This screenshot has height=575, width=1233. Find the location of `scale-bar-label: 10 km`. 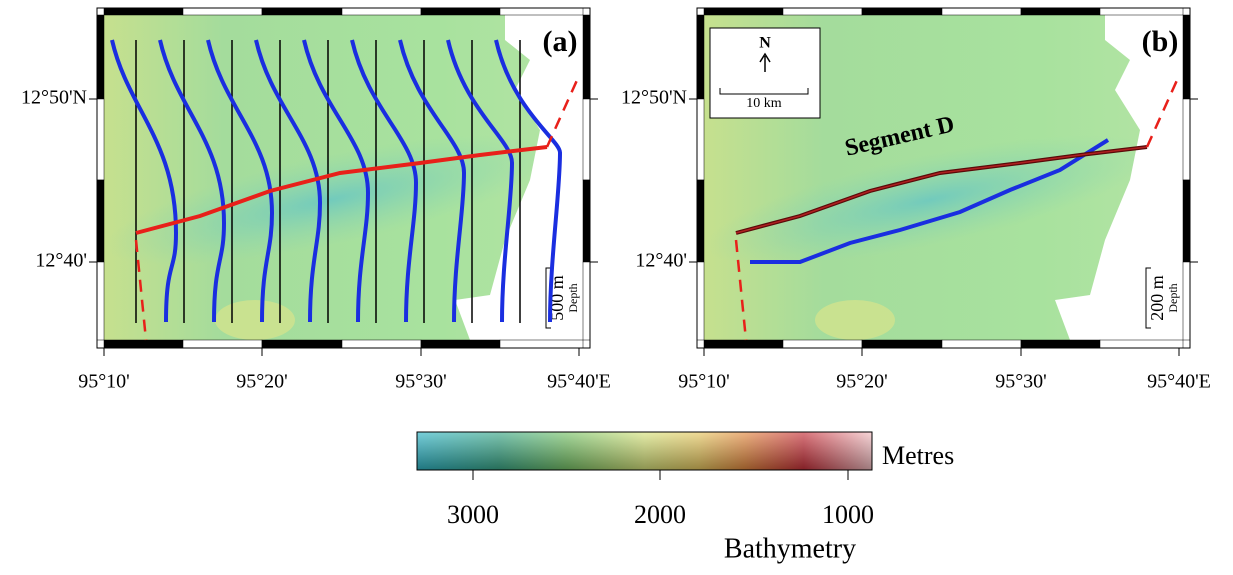

scale-bar-label: 10 km is located at coordinates (764, 103).